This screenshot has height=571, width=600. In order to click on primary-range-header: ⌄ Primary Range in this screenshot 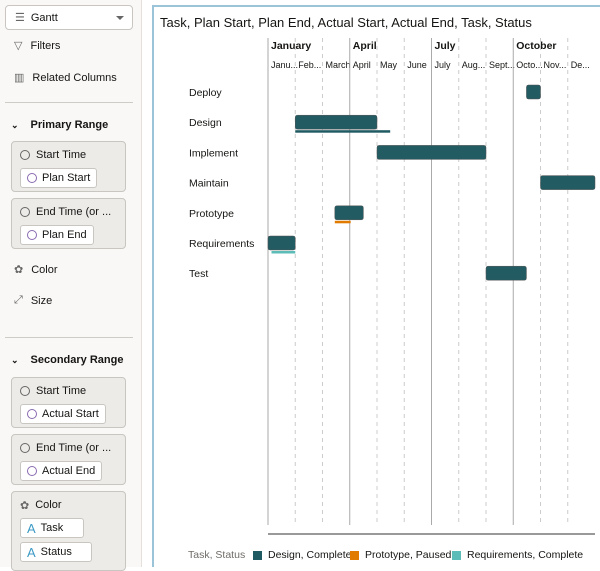, I will do `click(59, 125)`.